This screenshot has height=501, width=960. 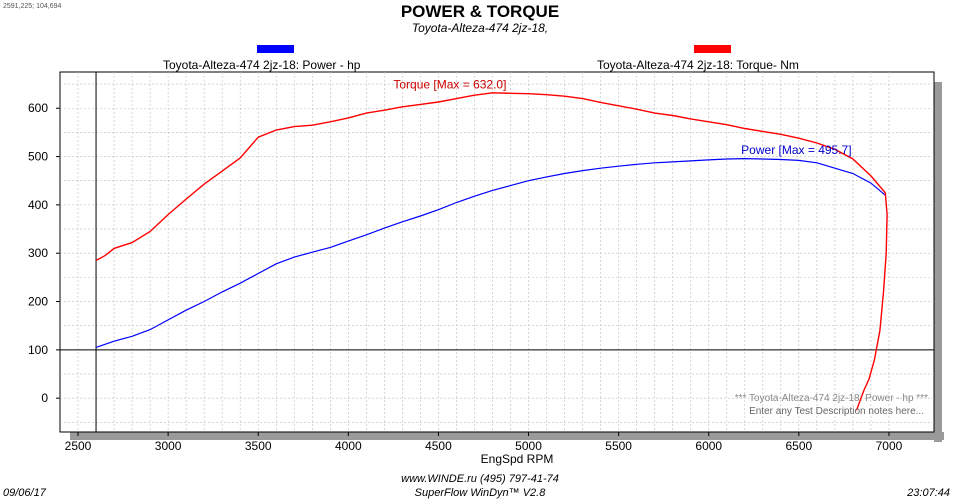 What do you see at coordinates (480, 11) in the screenshot?
I see `chart-title: POWER & TORQUE` at bounding box center [480, 11].